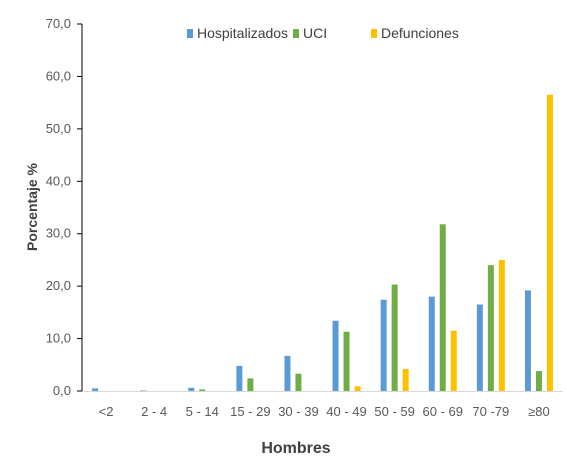  What do you see at coordinates (295, 448) in the screenshot?
I see `x-axis-label: Hombres` at bounding box center [295, 448].